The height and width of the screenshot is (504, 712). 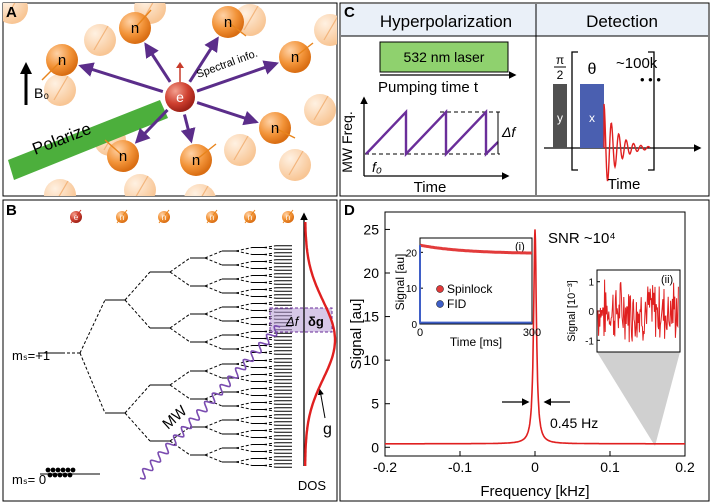 I want to click on y-tick-label: 15, so click(x=371, y=317).